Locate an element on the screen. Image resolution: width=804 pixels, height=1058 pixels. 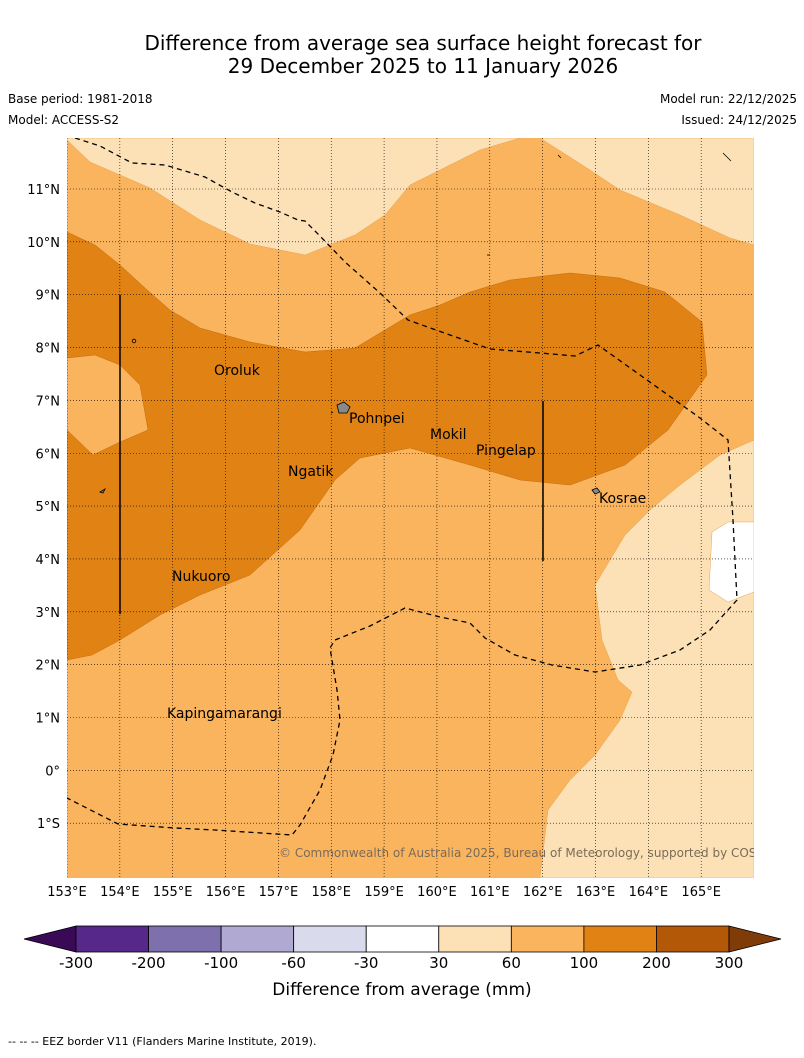
band-neutral-patch is located at coordinates (731, 562).